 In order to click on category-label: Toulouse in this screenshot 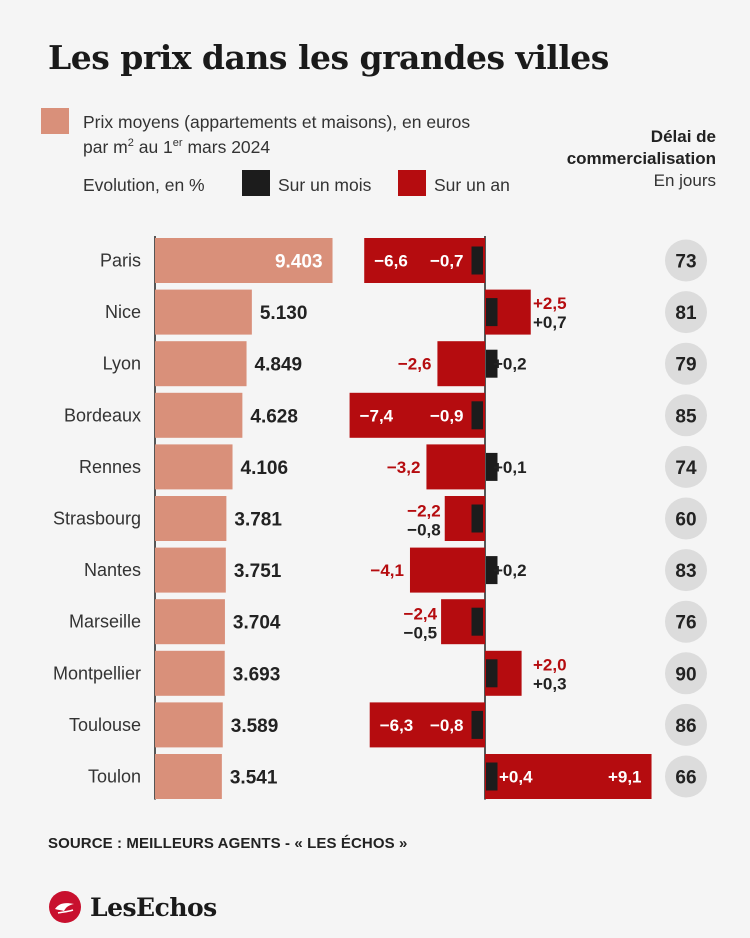, I will do `click(105, 725)`.